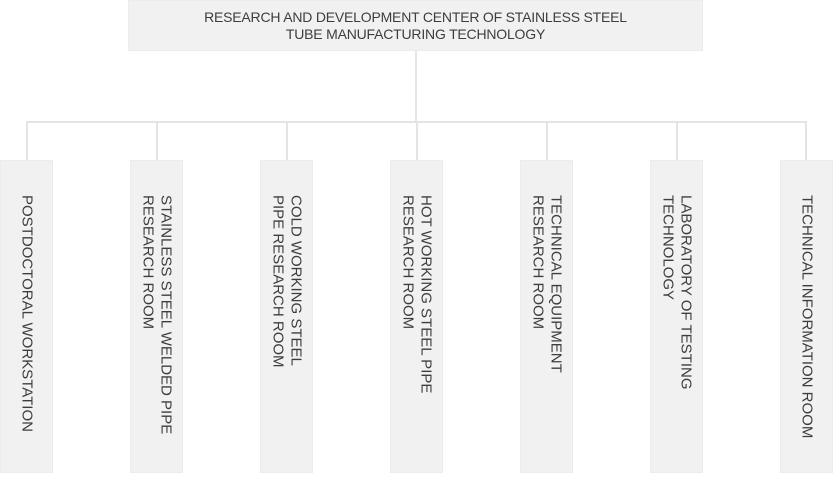  I want to click on org-node-technical-equipment-research-room: TECHNICAL EQUIPMENT RESEARCH ROOM, so click(546, 316).